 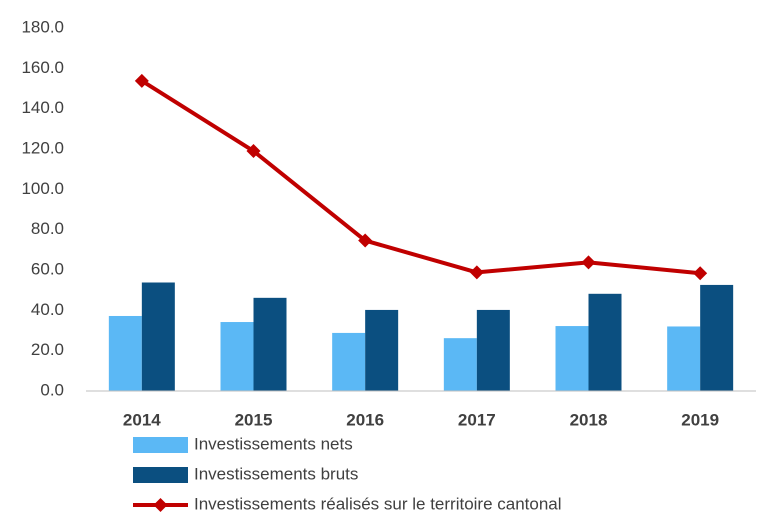 What do you see at coordinates (47, 268) in the screenshot?
I see `y-tick-label: 60.0` at bounding box center [47, 268].